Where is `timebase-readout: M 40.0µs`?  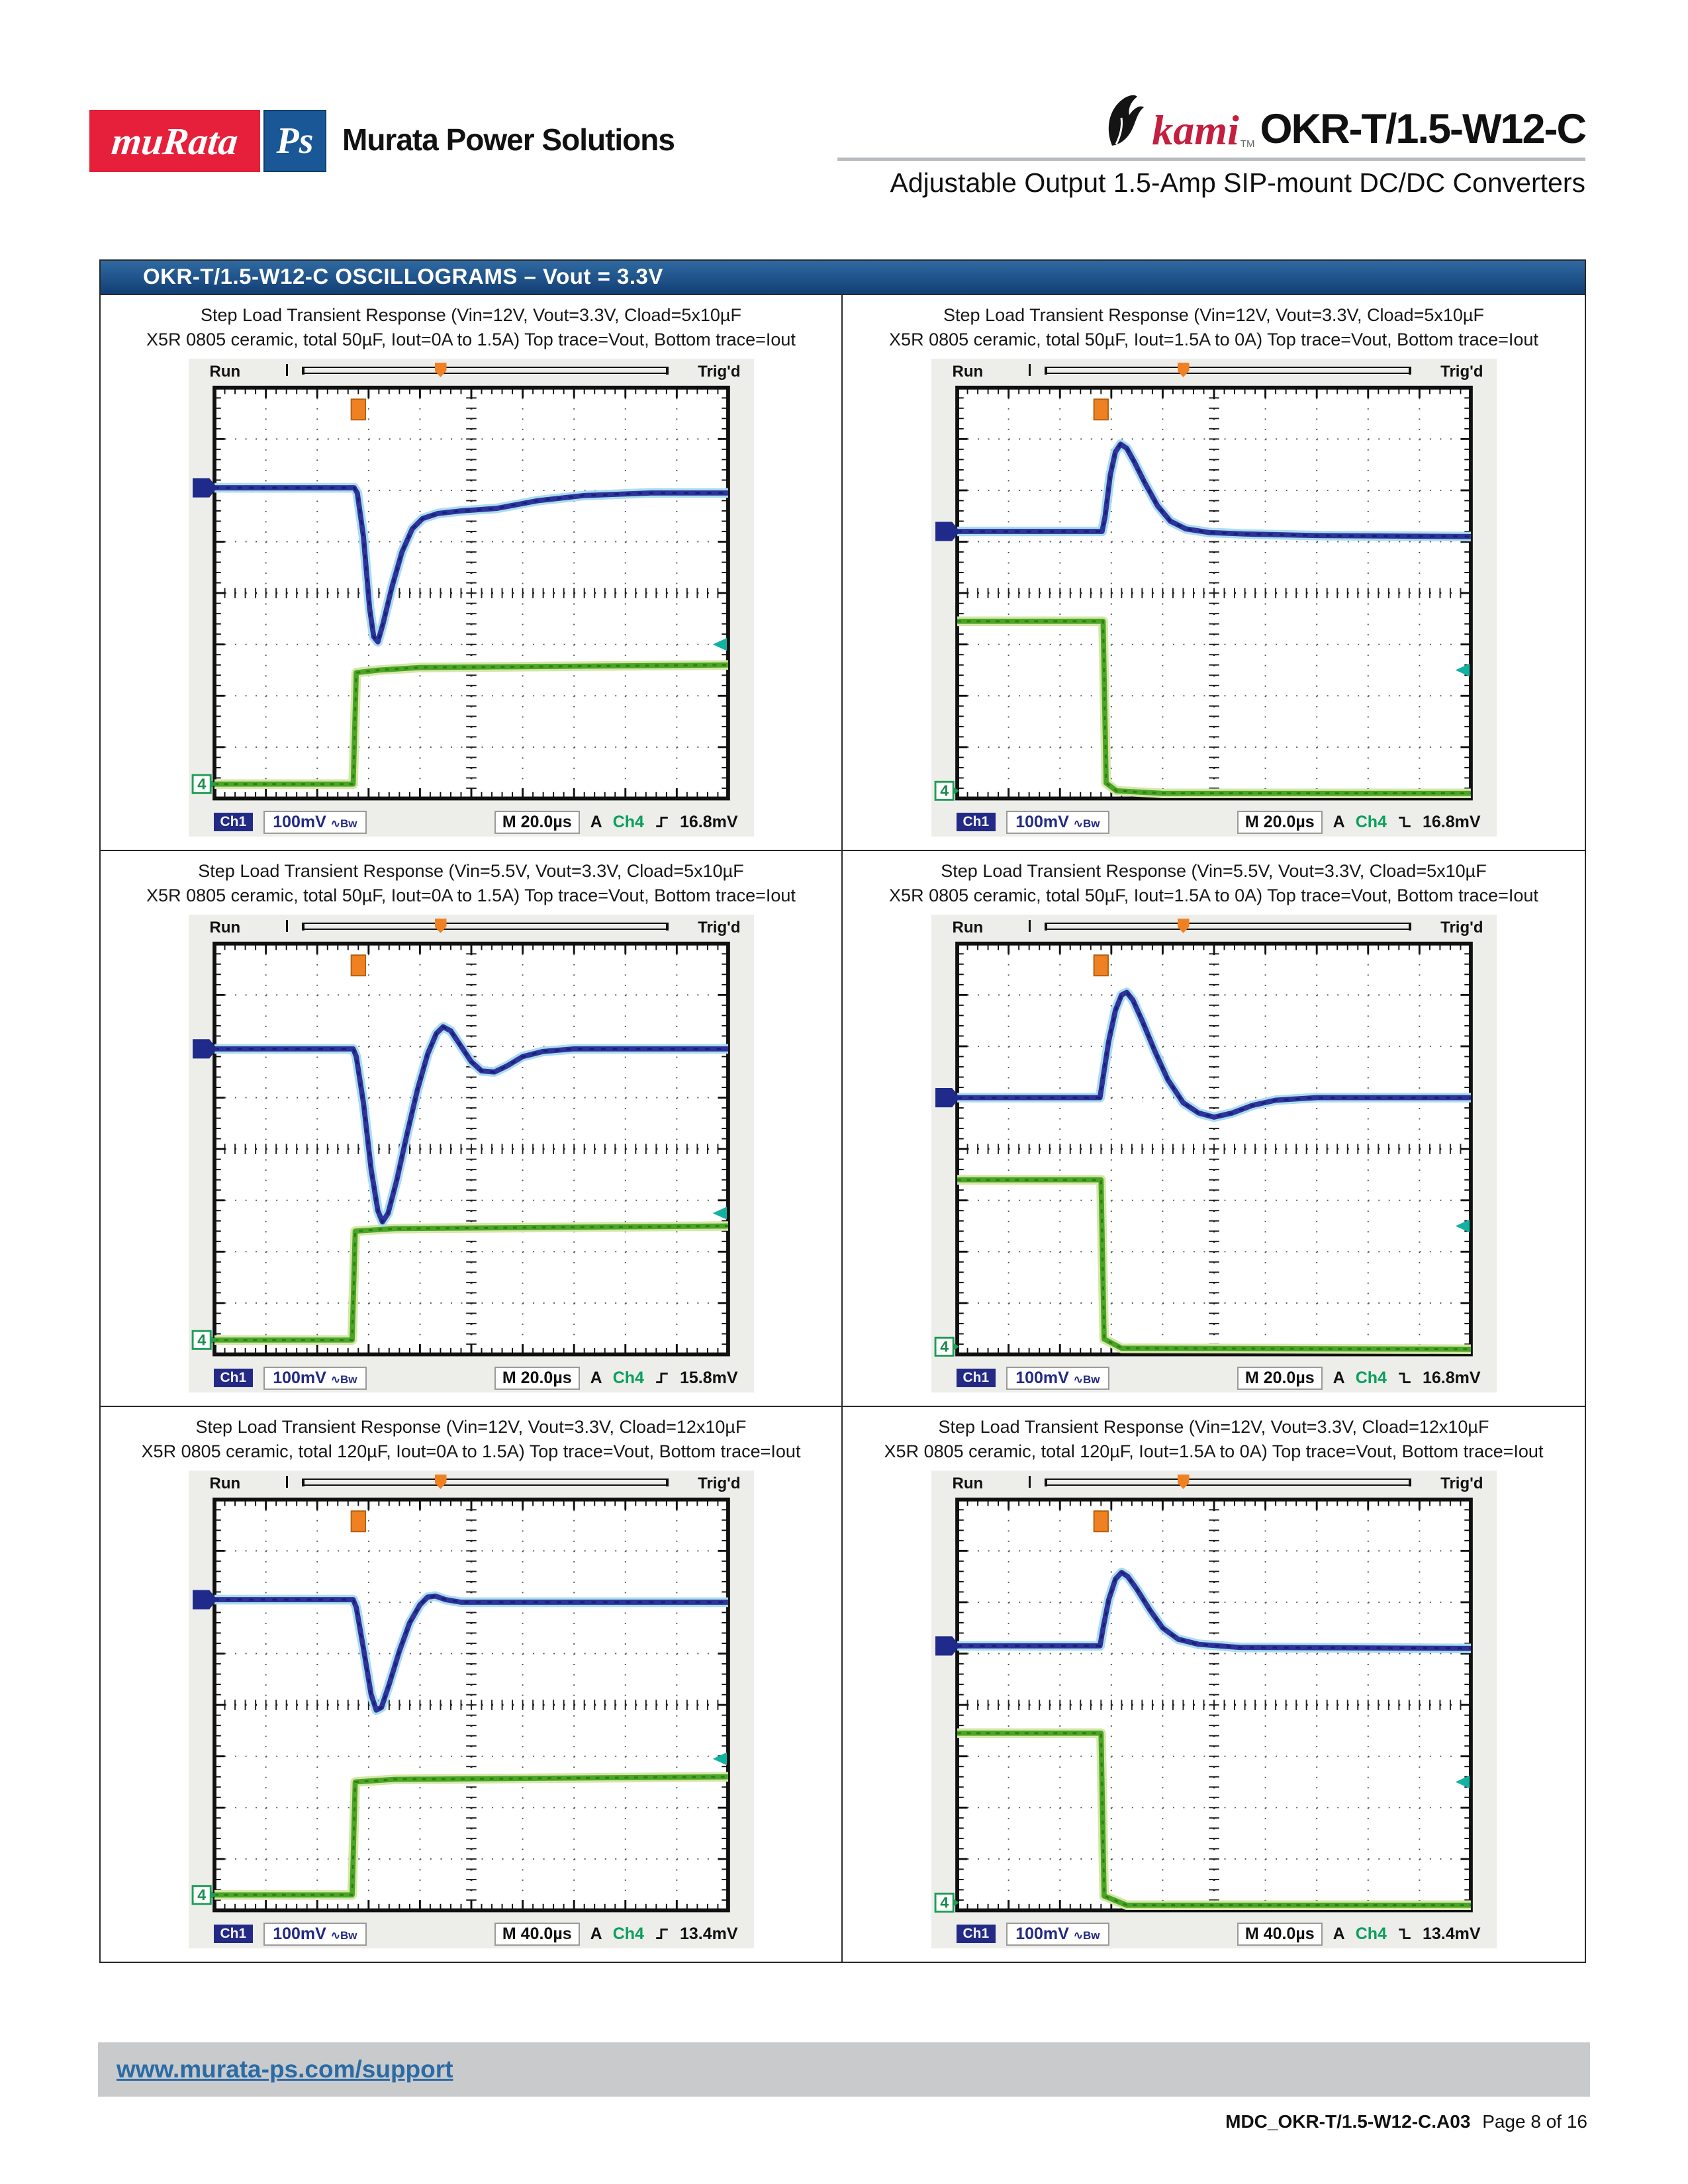 timebase-readout: M 40.0µs is located at coordinates (537, 1934).